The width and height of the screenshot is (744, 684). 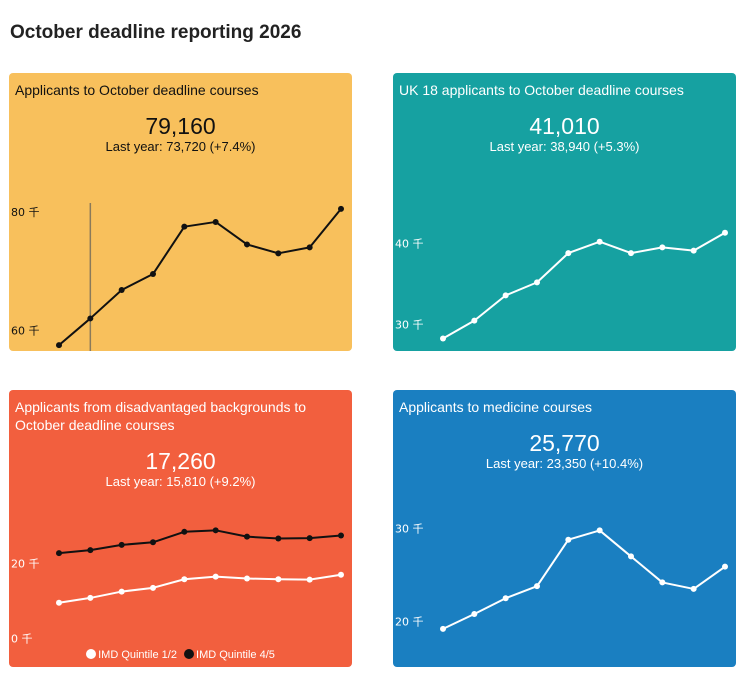 I want to click on headline-value: 17,260, so click(x=180, y=461).